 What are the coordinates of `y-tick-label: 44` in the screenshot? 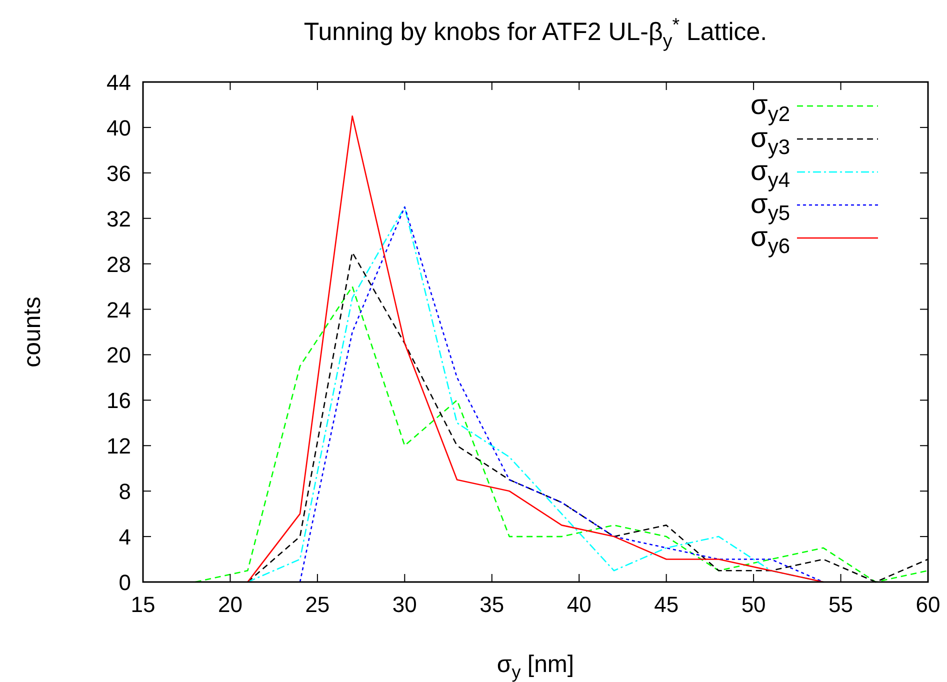 It's located at (118, 82).